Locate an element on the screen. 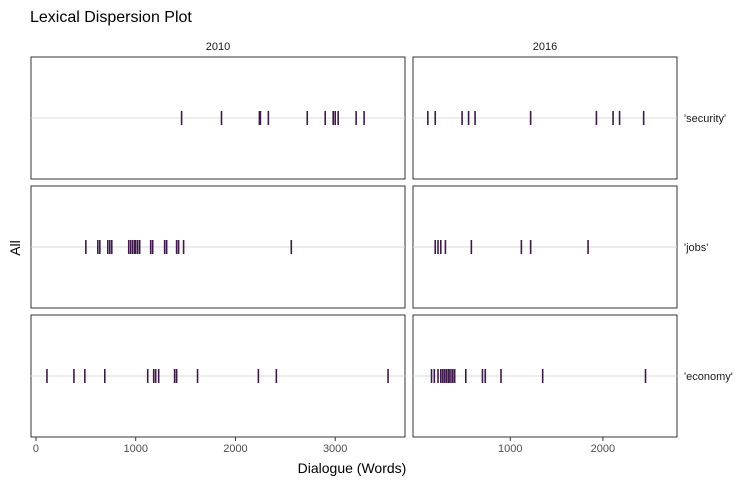 The width and height of the screenshot is (755, 483). term-label-jobs: 'jobs' is located at coordinates (696, 248).